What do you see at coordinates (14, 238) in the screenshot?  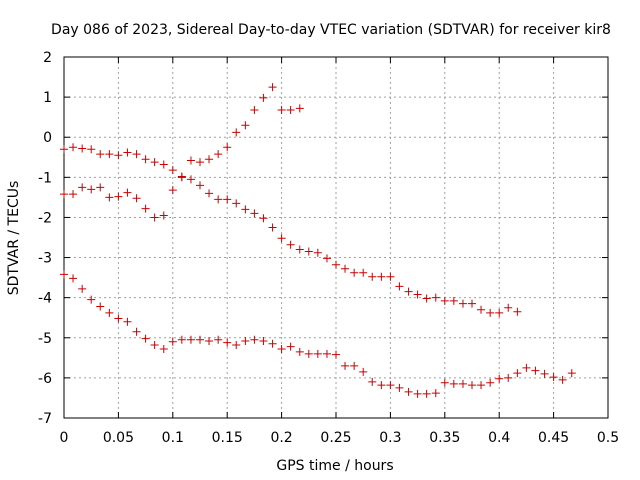 I see `y-axis-label: SDTVAR / TECUs` at bounding box center [14, 238].